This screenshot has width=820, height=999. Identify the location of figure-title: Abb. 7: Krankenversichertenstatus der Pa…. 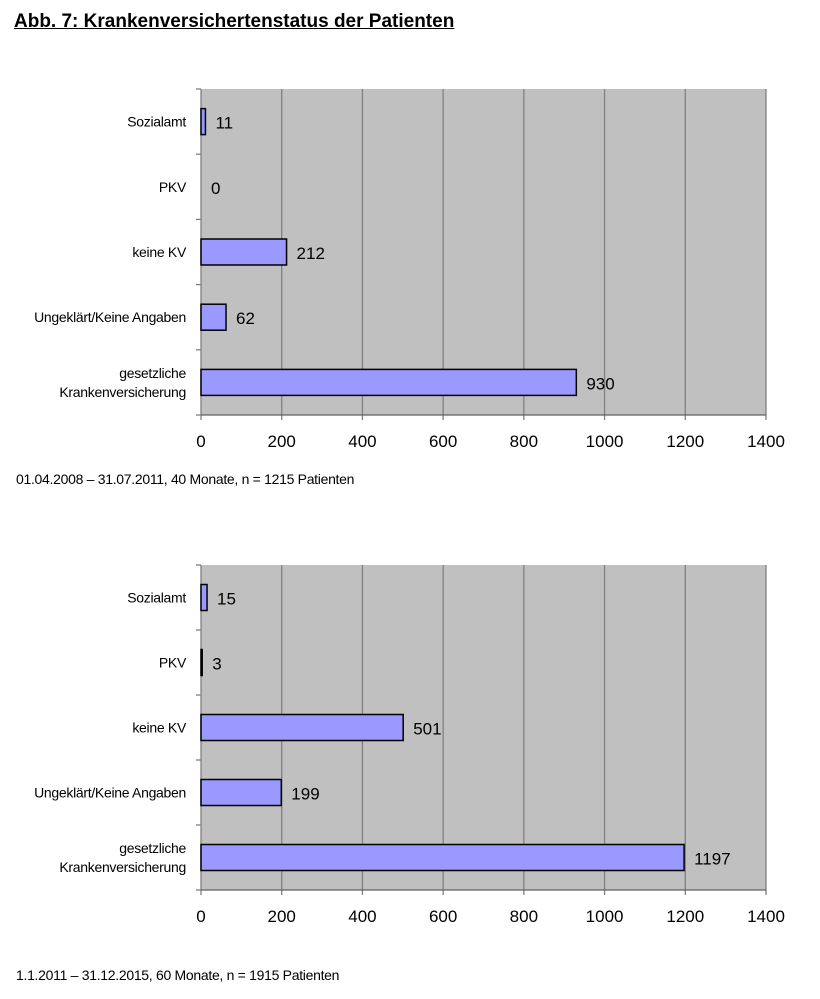
(234, 21).